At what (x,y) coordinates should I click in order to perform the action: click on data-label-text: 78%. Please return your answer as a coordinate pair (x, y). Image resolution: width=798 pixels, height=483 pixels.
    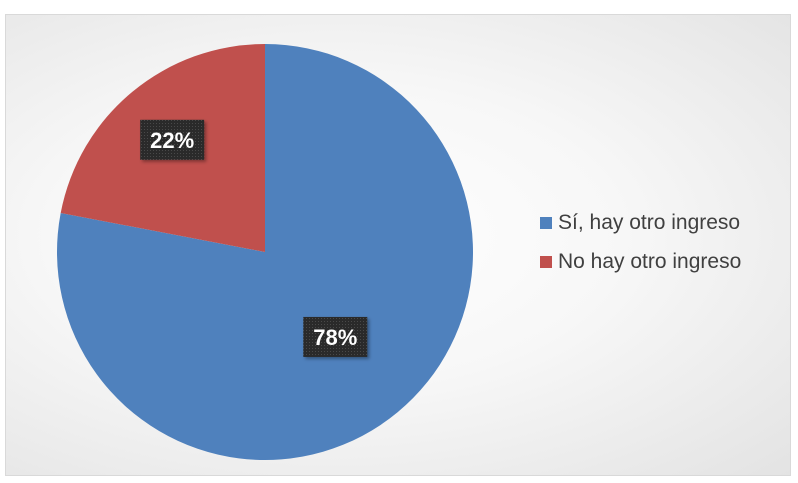
    Looking at the image, I should click on (335, 337).